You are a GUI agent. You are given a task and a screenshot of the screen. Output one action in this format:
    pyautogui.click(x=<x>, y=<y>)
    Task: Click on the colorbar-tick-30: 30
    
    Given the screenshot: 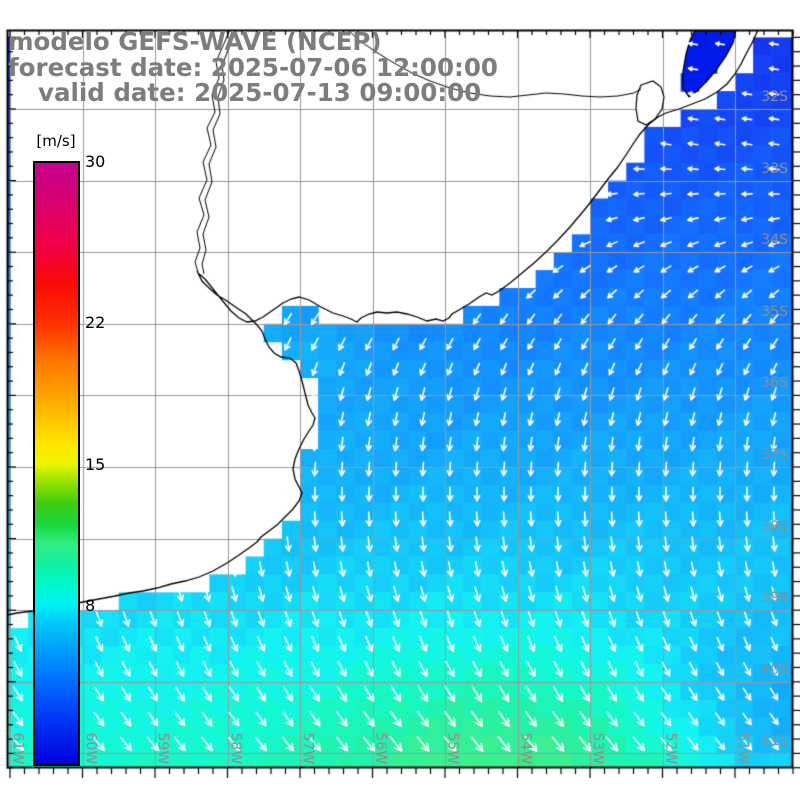 What is the action you would take?
    pyautogui.click(x=95, y=161)
    